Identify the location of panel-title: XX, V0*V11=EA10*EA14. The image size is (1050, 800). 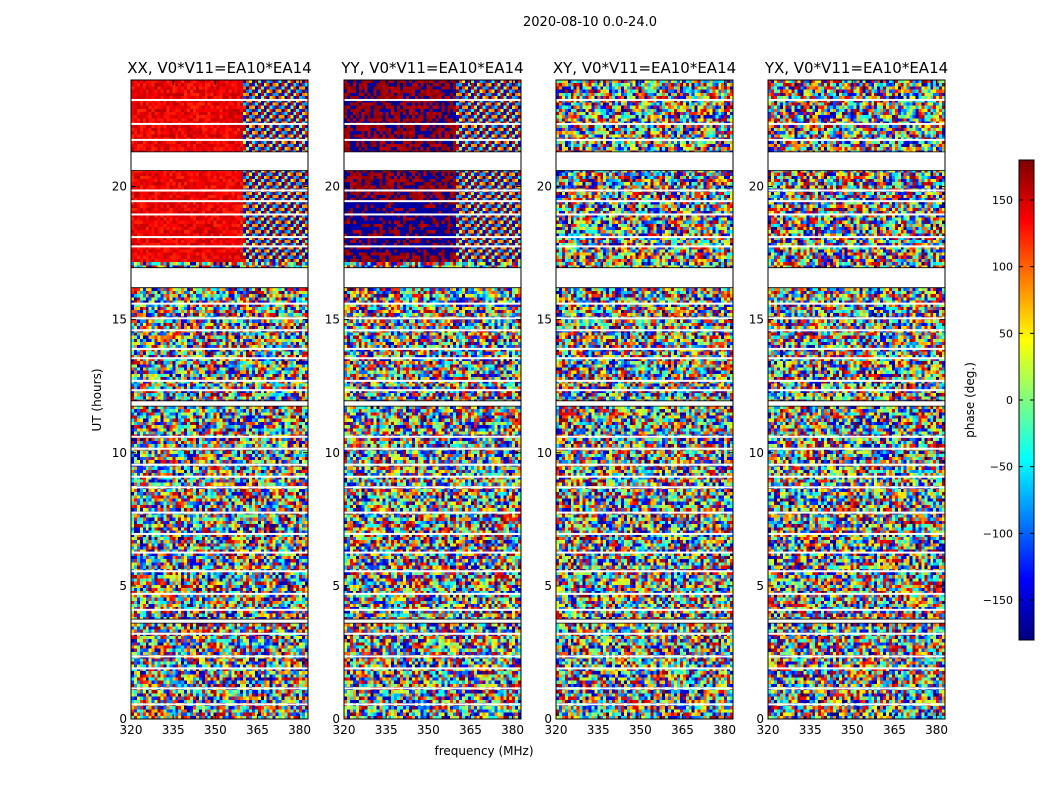
(219, 68).